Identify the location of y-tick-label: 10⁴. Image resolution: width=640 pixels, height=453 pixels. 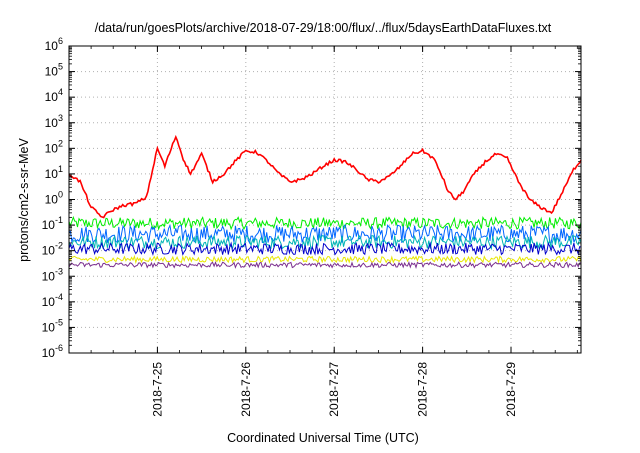
(54, 95).